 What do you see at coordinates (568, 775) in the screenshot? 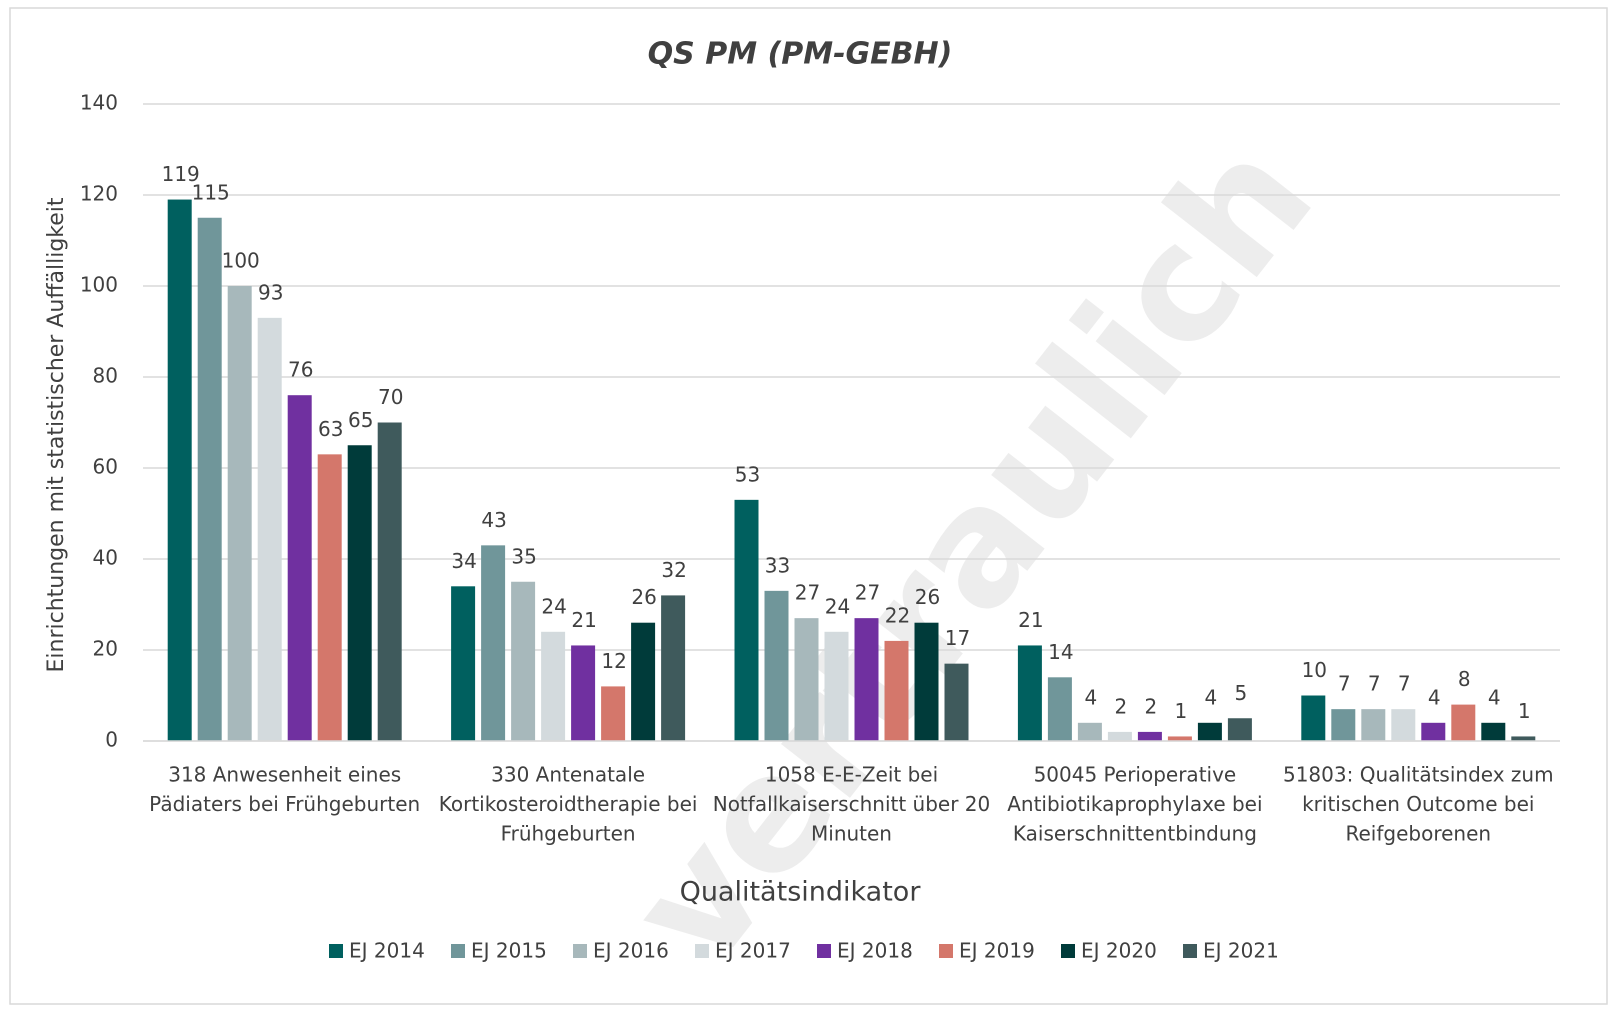
I see `x-tick-label: 330 Antenatale` at bounding box center [568, 775].